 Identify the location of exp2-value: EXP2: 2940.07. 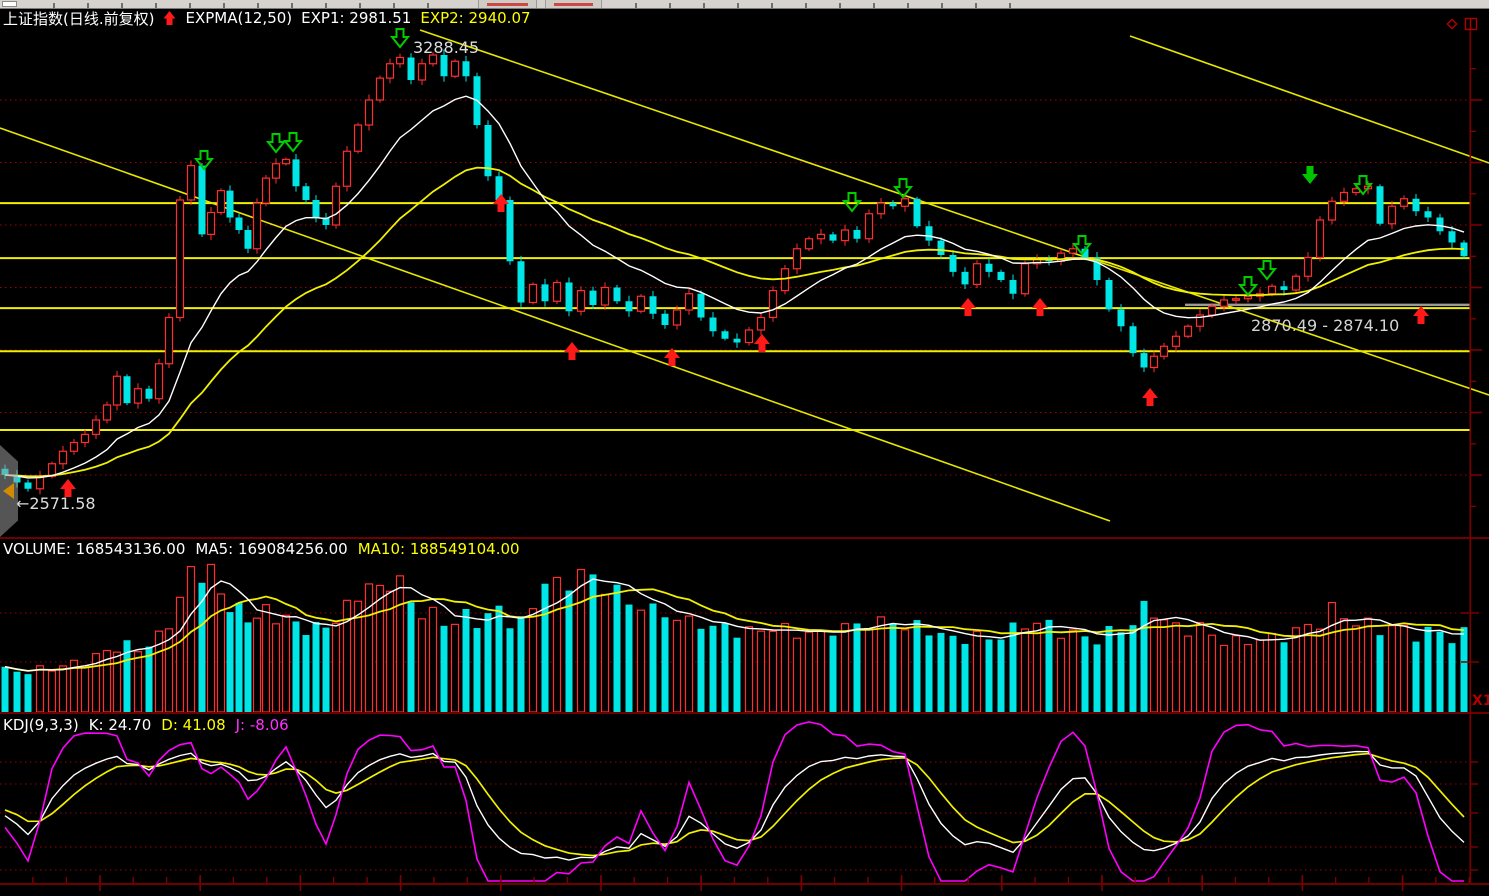
(475, 18).